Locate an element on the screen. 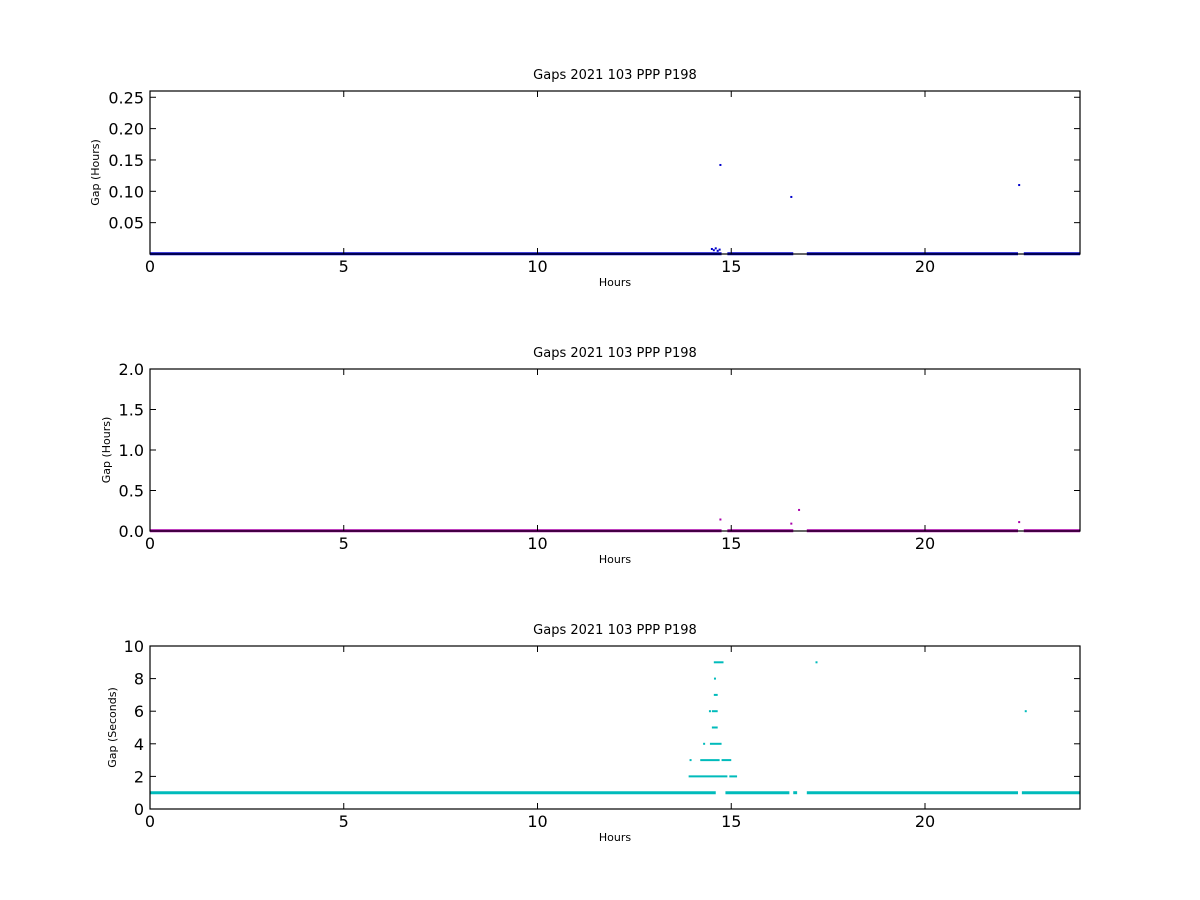 The width and height of the screenshot is (1200, 900). y-tick-label: 0.5 is located at coordinates (131, 491).